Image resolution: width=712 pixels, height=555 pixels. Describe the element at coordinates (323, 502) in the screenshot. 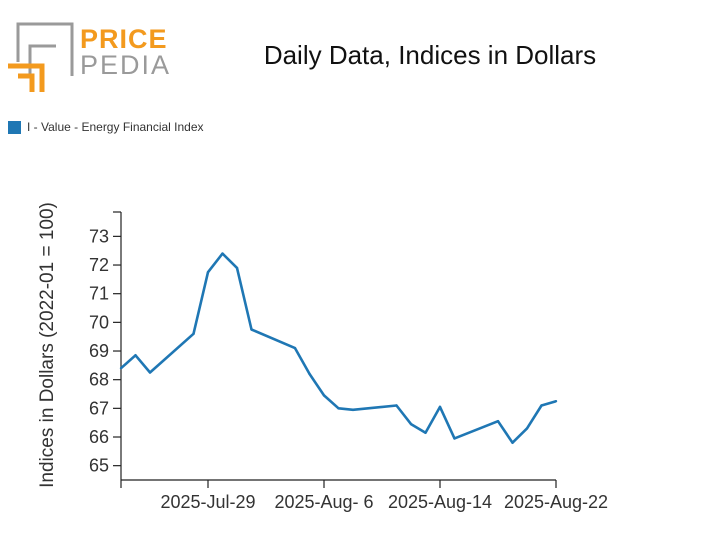

I see `x-tick-label: 2025-Aug- 6` at that location.